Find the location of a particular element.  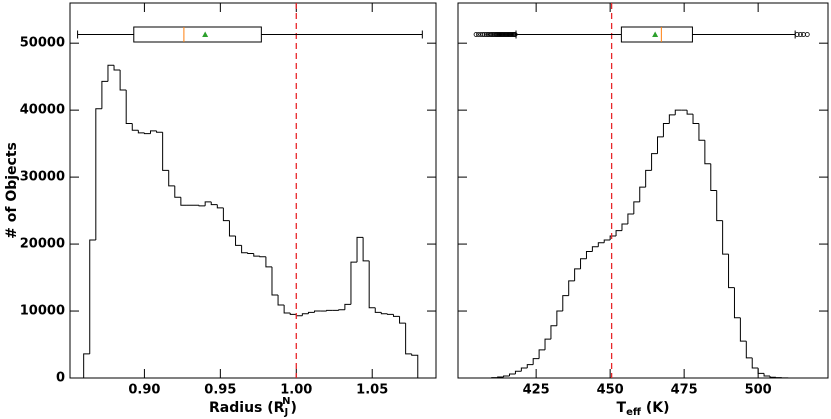

y-tick-label: 50000 is located at coordinates (42, 43).